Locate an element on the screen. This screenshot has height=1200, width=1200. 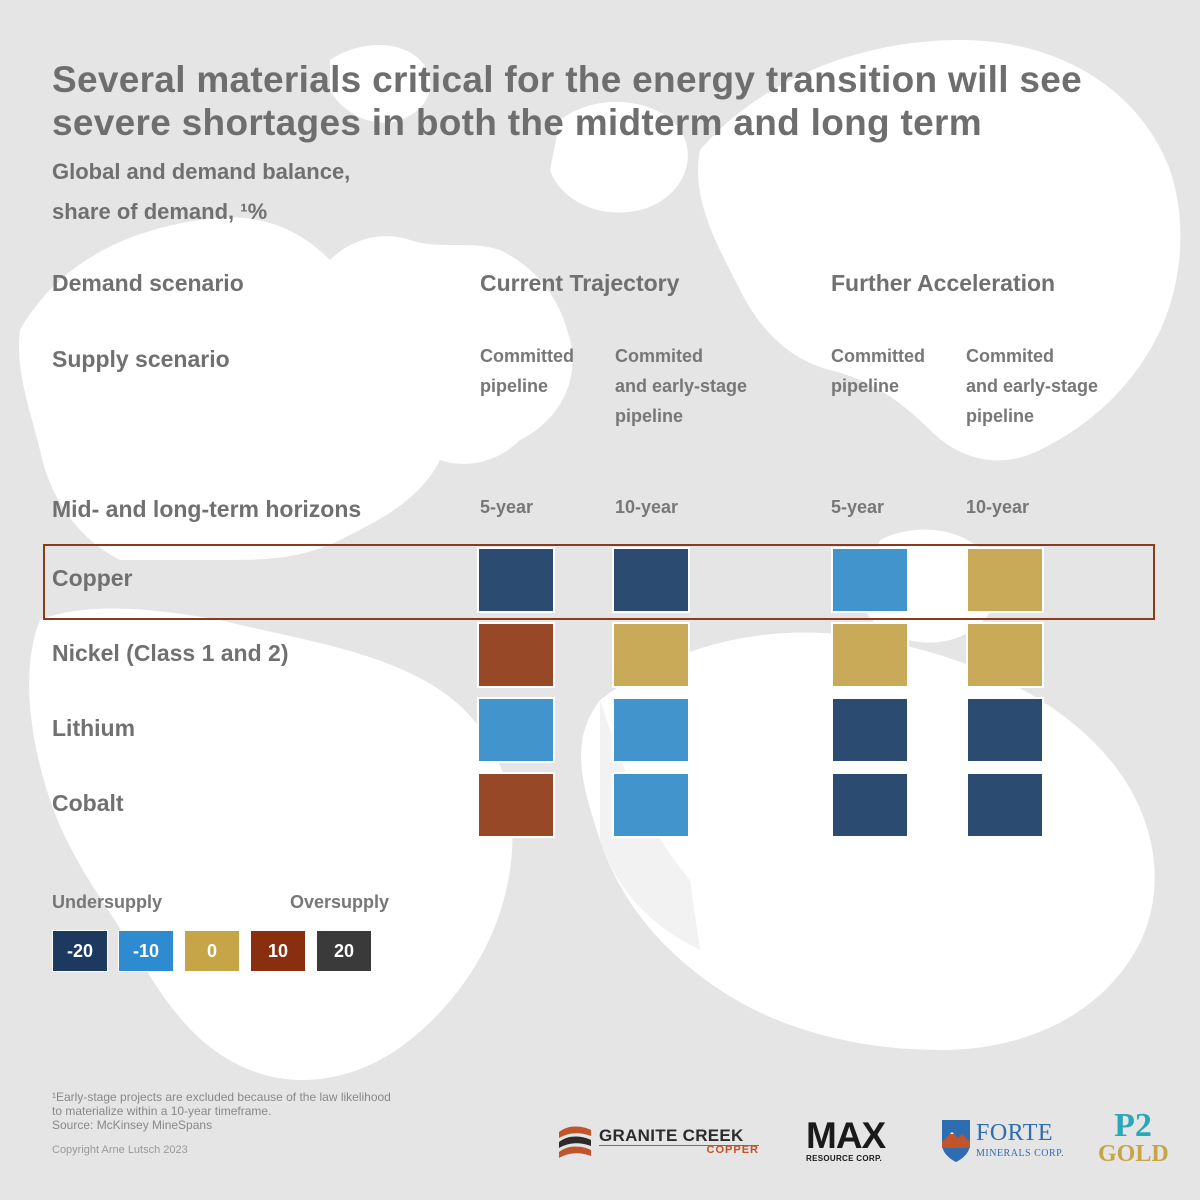
horizons-label: Mid- and long-term horizons is located at coordinates (207, 509).